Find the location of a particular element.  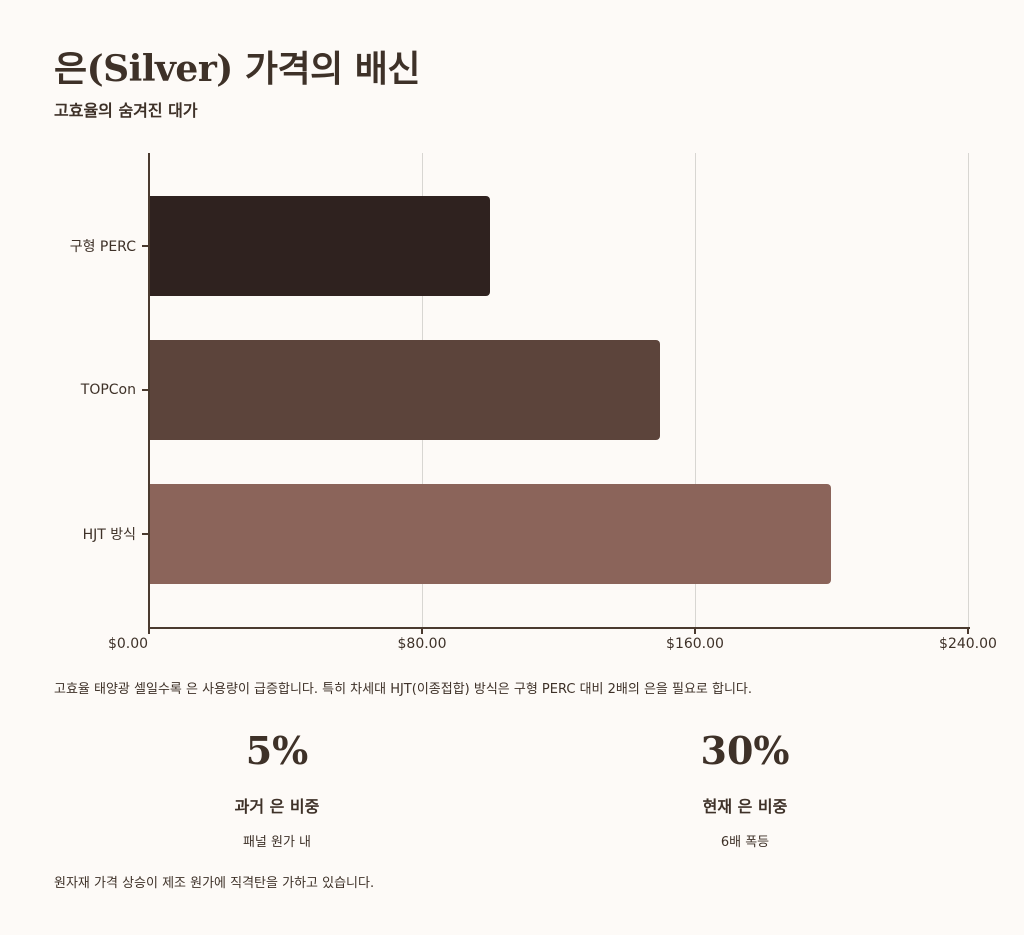

stat-label: 과거 은 비중 is located at coordinates (277, 806).